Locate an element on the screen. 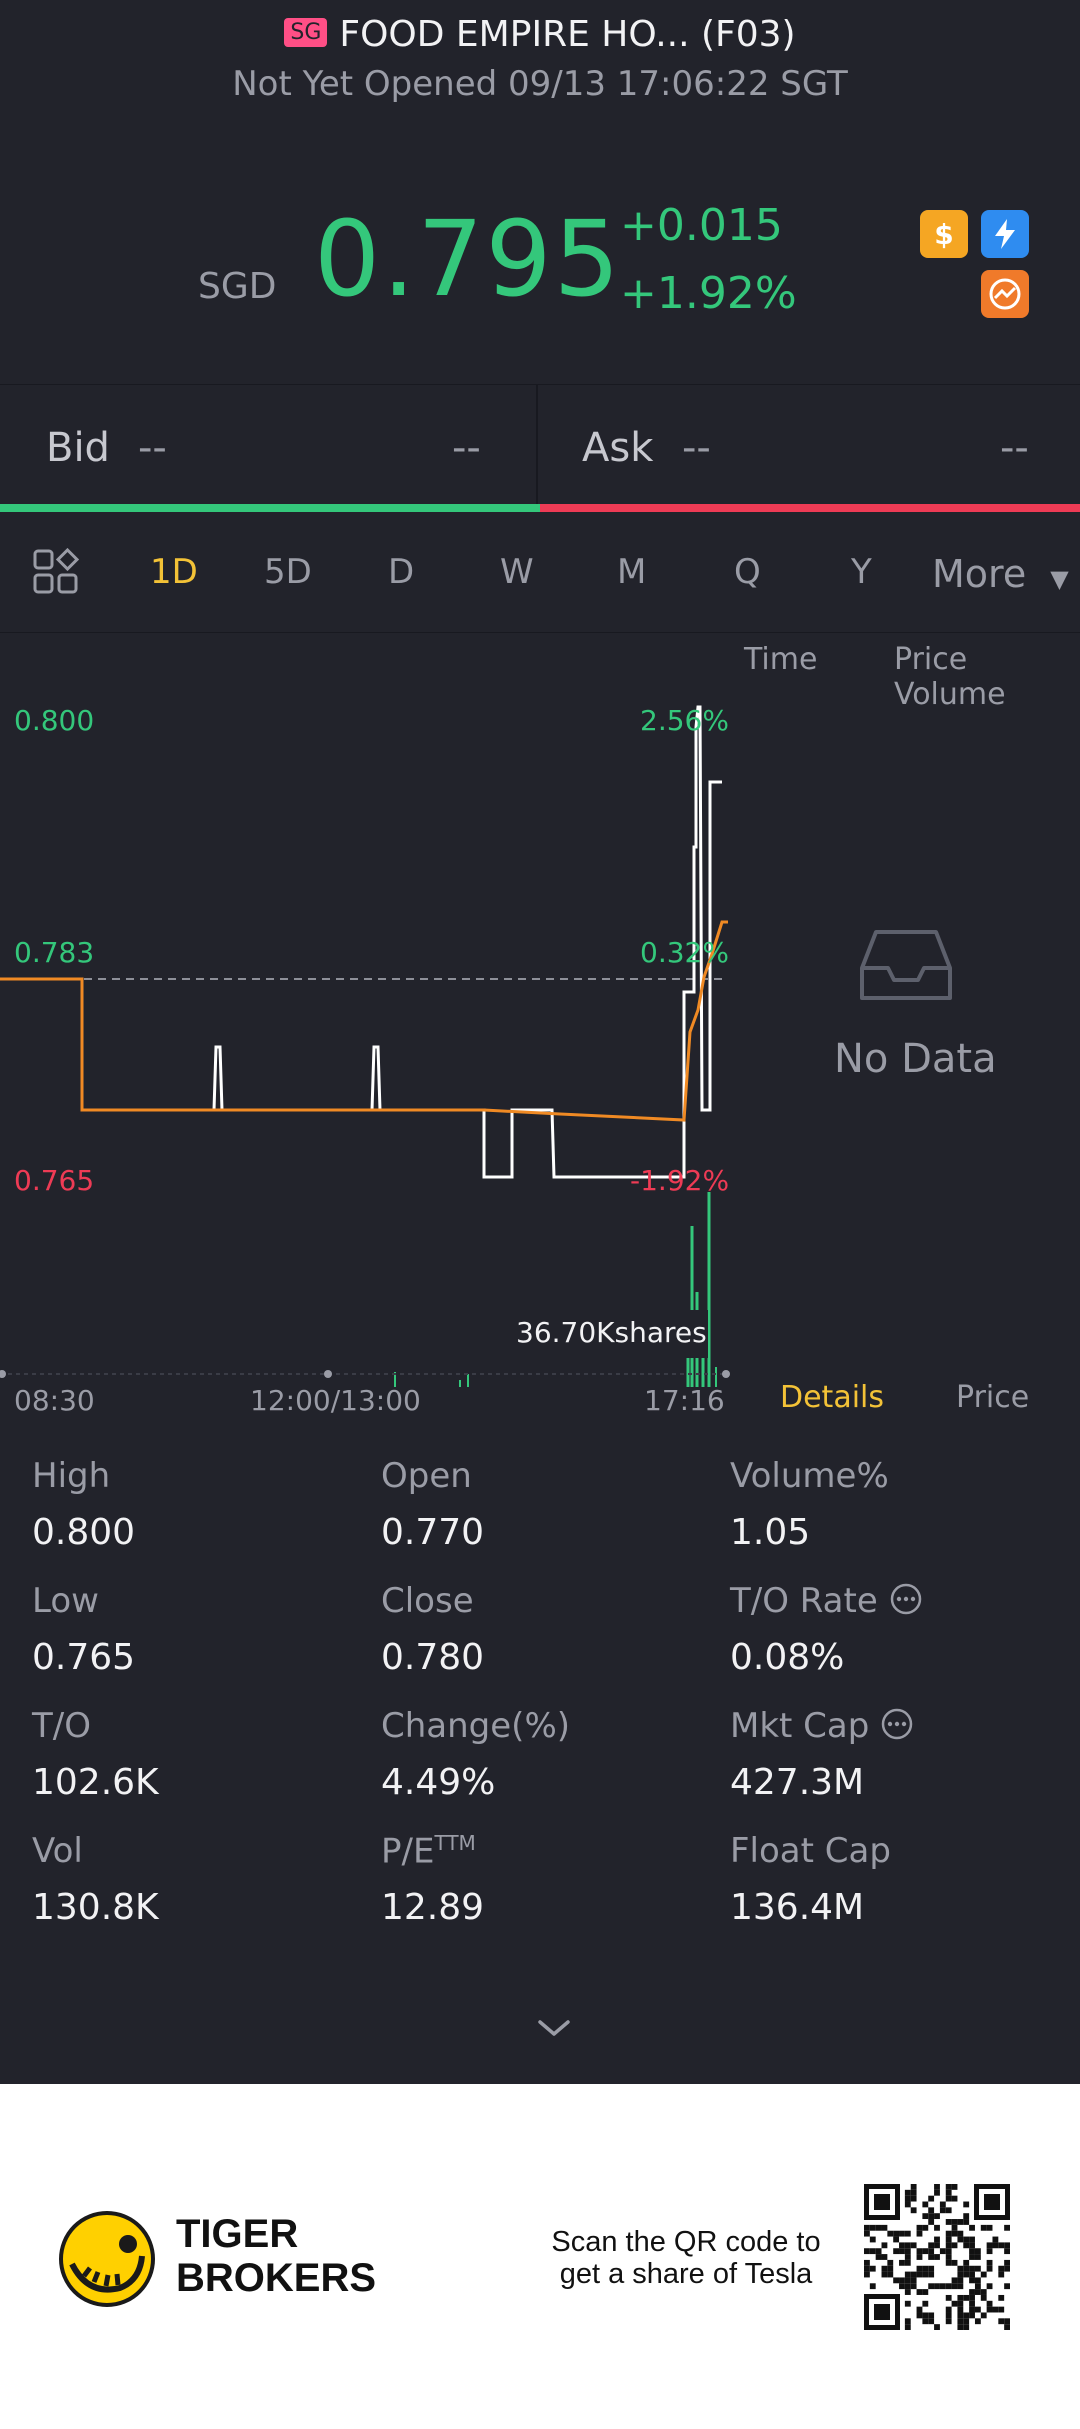 Image resolution: width=1080 pixels, height=2429 pixels. tiger-logo-icon is located at coordinates (107, 2261).